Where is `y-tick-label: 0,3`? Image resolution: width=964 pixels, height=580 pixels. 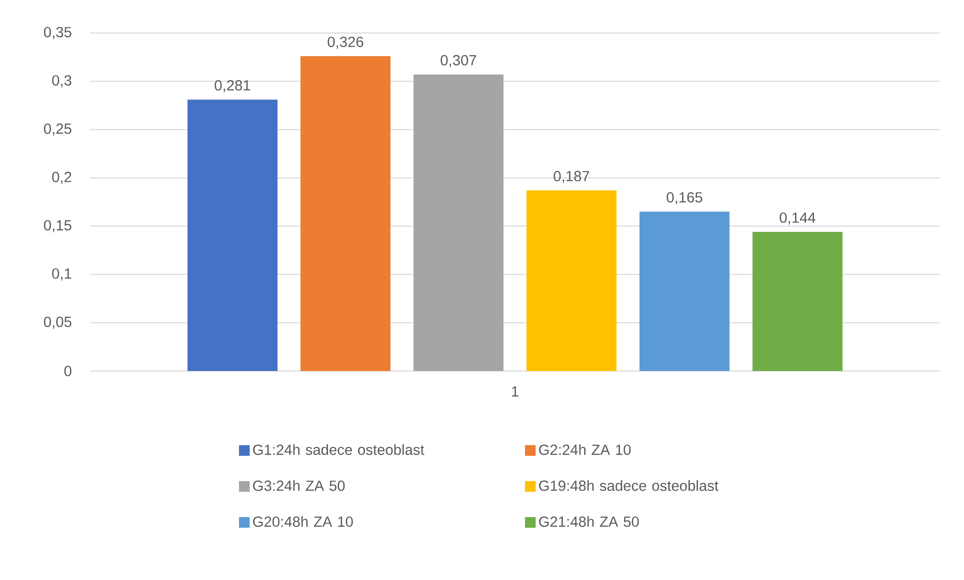
y-tick-label: 0,3 is located at coordinates (62, 81).